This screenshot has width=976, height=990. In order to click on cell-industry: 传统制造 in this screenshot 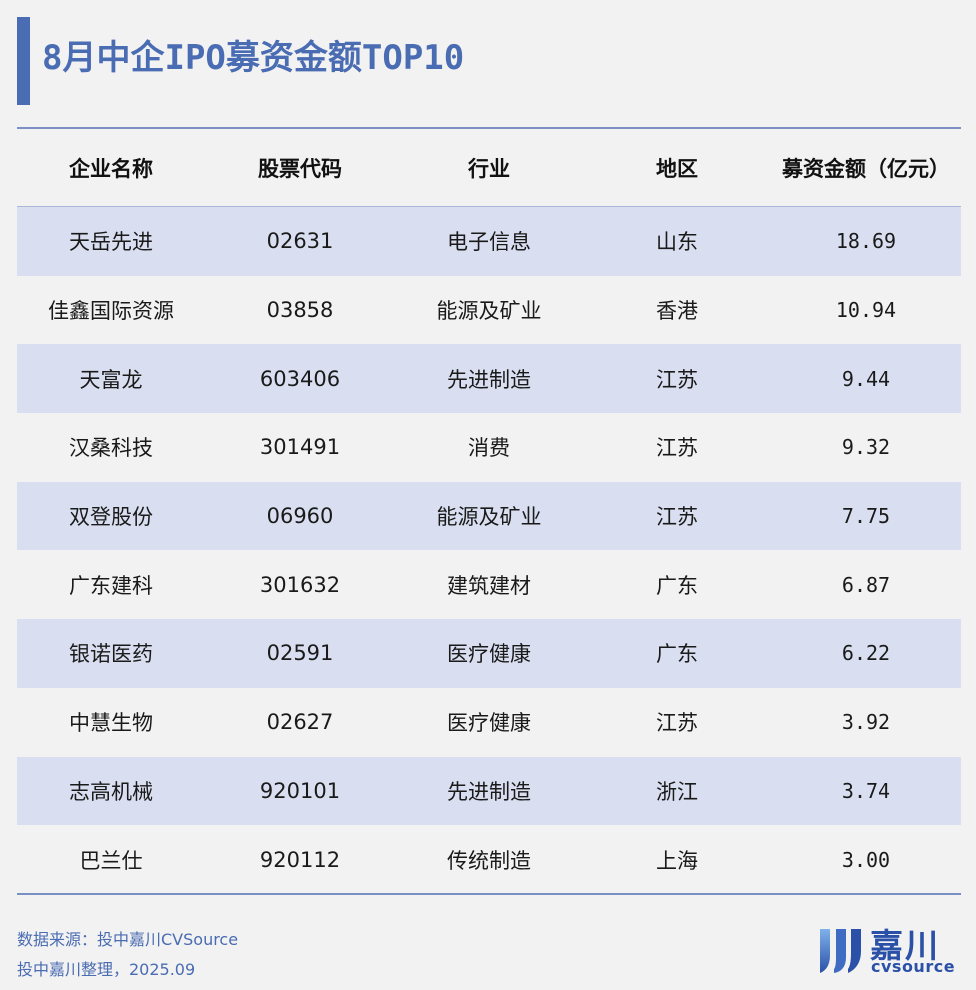, I will do `click(489, 860)`.